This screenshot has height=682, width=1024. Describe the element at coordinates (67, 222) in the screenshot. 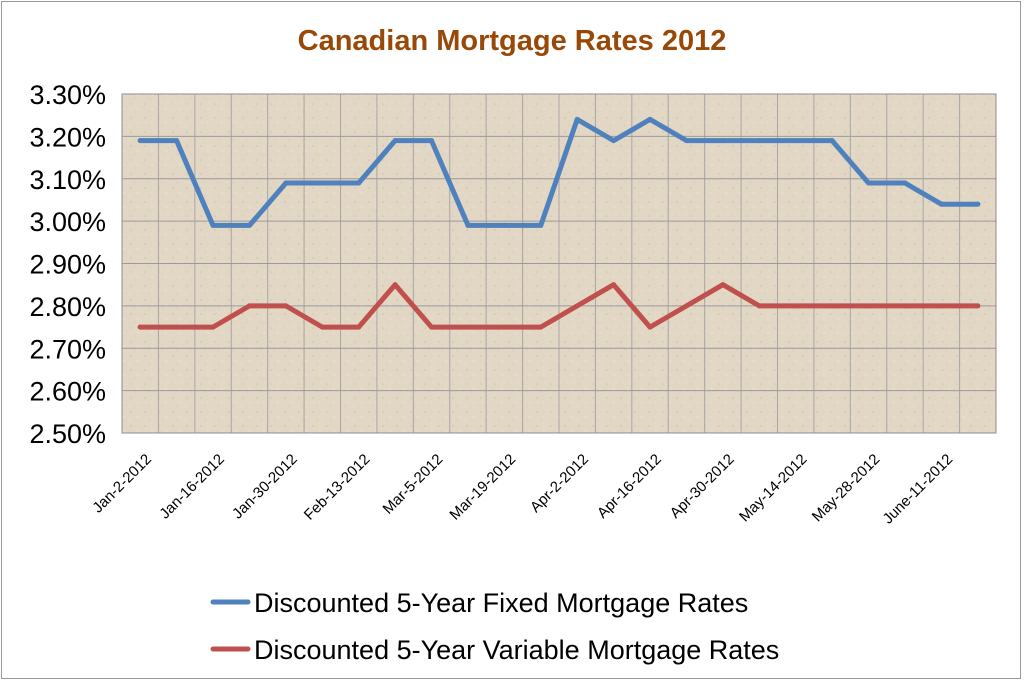

I see `y-tick-label: 3.00%` at that location.